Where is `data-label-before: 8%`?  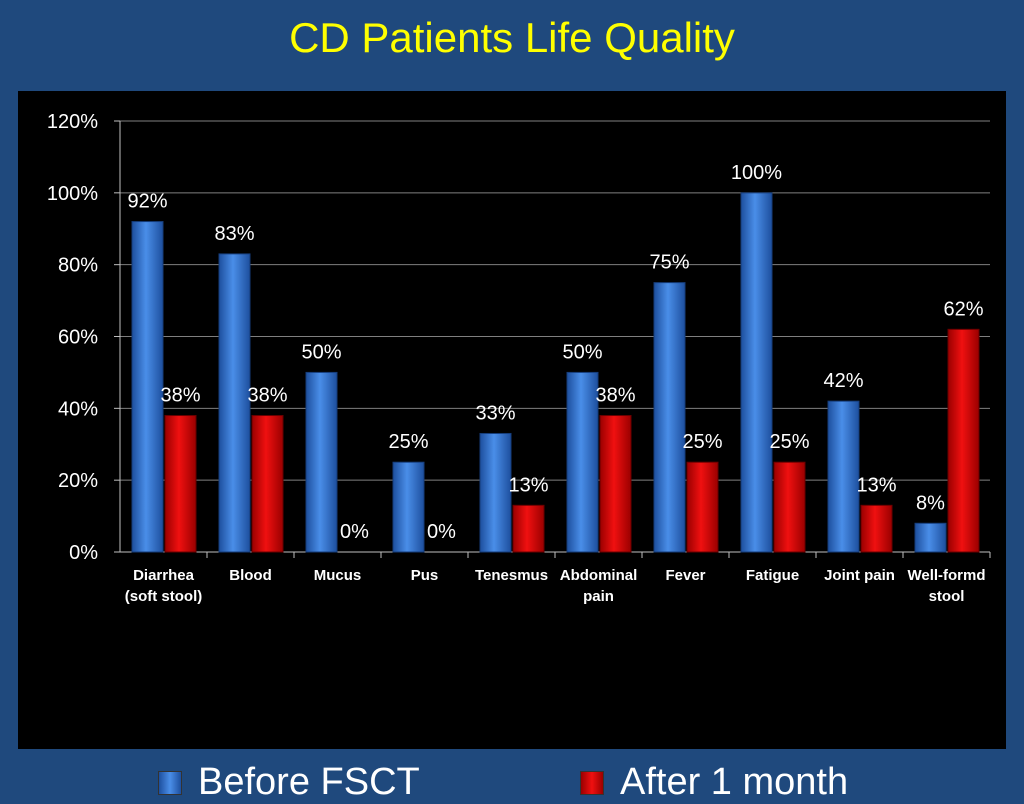 data-label-before: 8% is located at coordinates (930, 503).